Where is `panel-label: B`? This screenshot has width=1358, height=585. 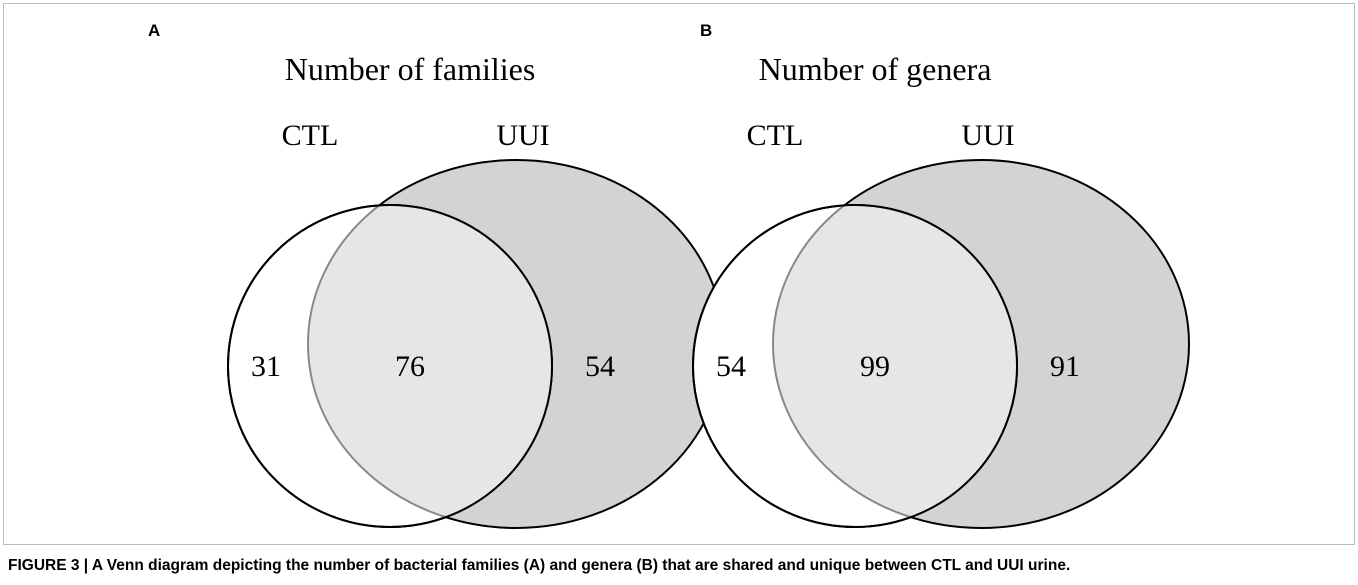 panel-label: B is located at coordinates (706, 30).